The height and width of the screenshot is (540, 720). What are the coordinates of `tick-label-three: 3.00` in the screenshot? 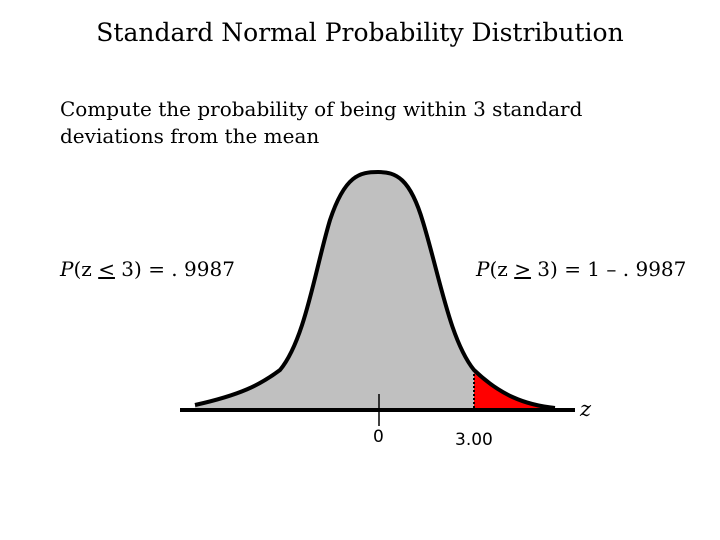 It's located at (474, 440).